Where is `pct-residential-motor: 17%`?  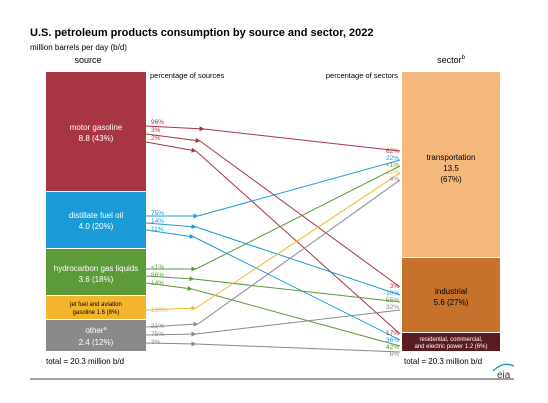
pct-residential-motor: 17% is located at coordinates (392, 333).